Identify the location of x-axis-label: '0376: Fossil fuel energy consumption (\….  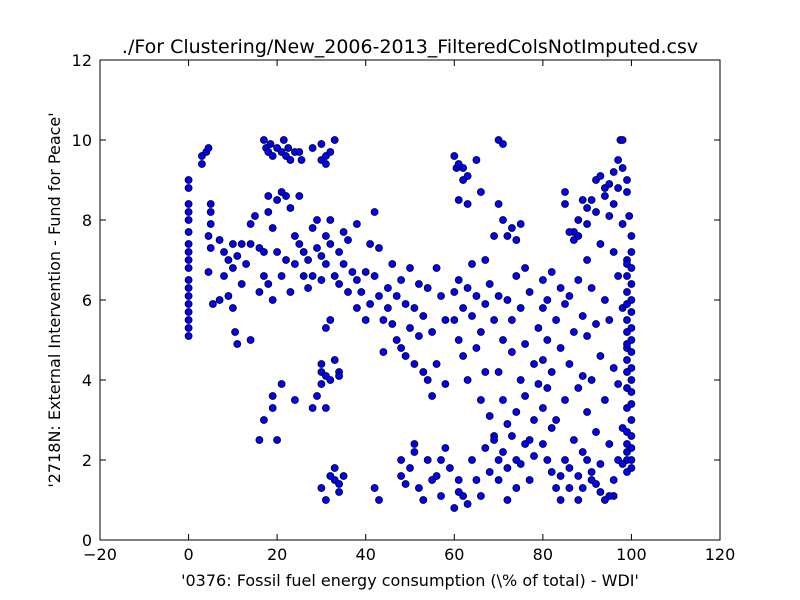
(410, 580).